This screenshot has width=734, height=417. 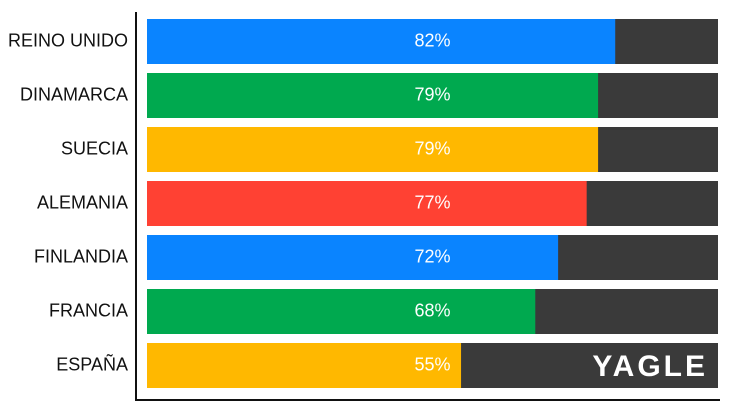 What do you see at coordinates (94, 148) in the screenshot?
I see `category-label: SUECIA` at bounding box center [94, 148].